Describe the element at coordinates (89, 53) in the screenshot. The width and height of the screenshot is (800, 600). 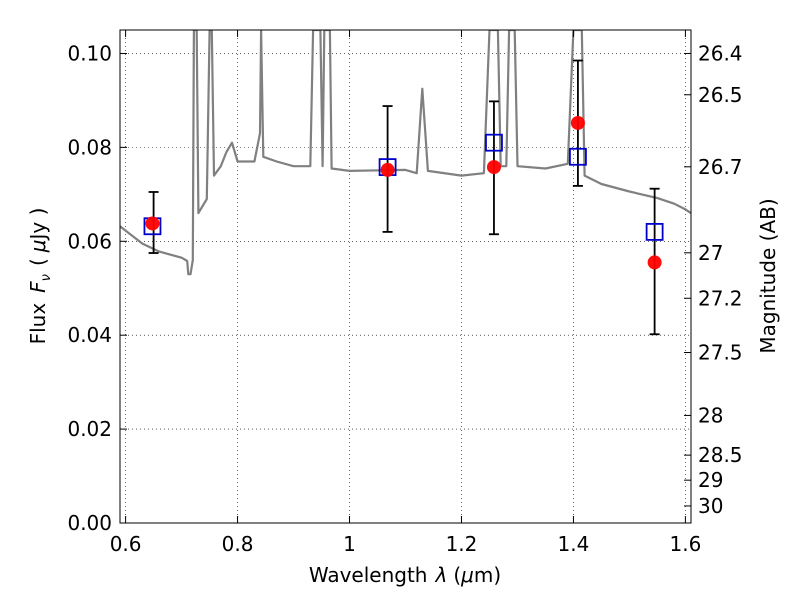
I see `y-tick-label: 0.10` at that location.